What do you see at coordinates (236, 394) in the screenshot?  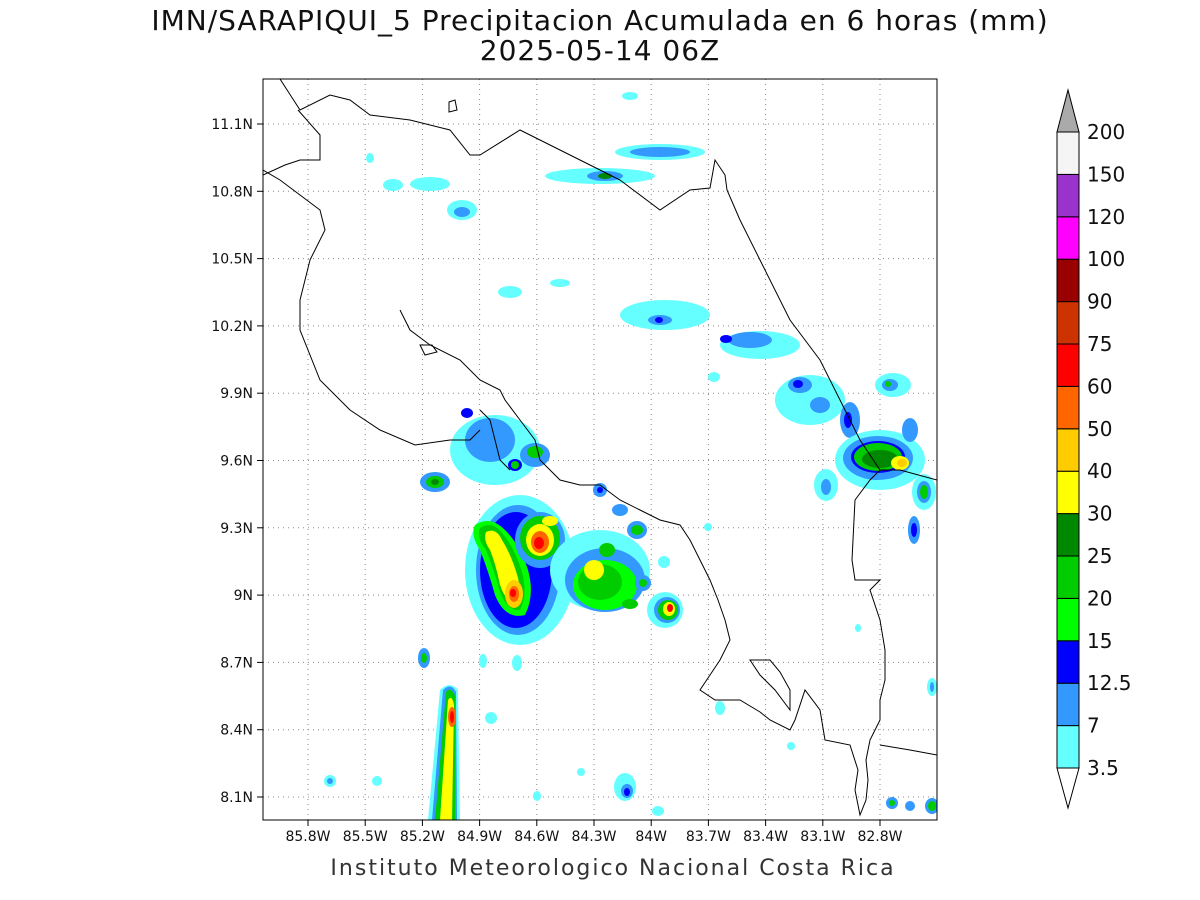 I see `lat-label: 9.9N` at bounding box center [236, 394].